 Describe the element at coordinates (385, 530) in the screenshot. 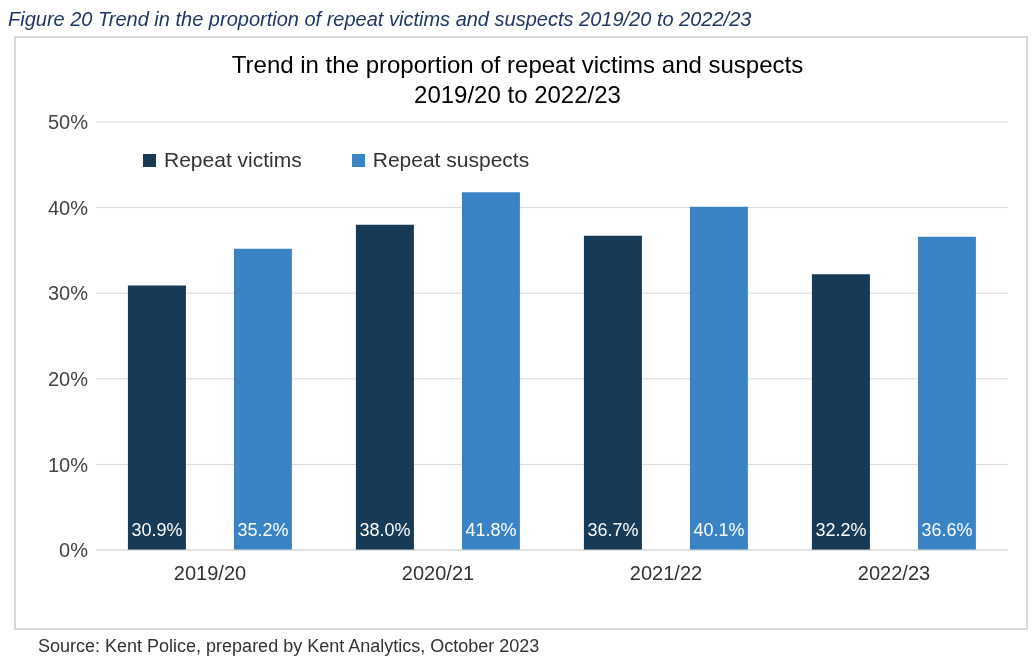

I see `data-label: 38.0%` at that location.